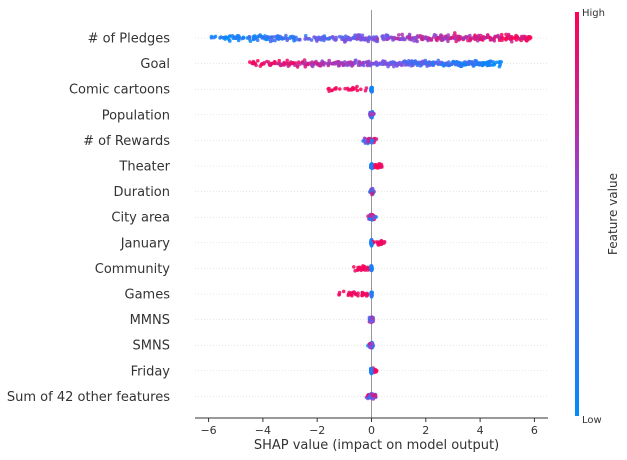 The image size is (627, 460). What do you see at coordinates (136, 115) in the screenshot?
I see `feature-label: Population` at bounding box center [136, 115].